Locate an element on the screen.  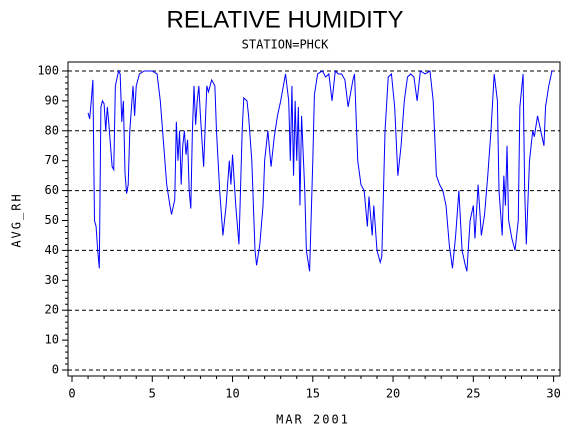
y-tick-label: 40 is located at coordinates (52, 250).